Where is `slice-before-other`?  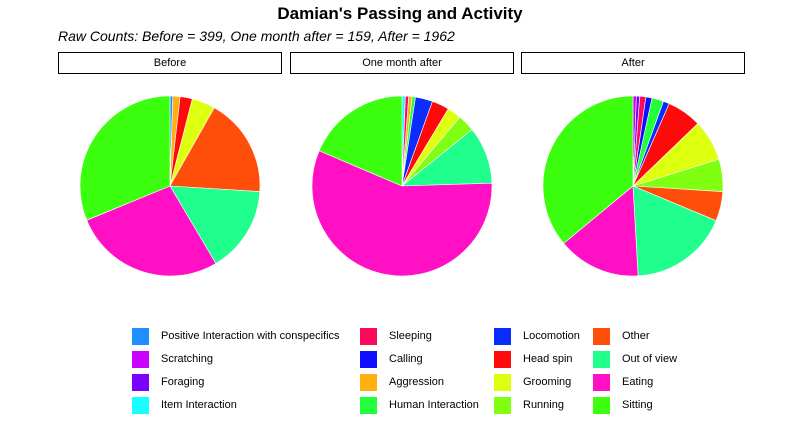 slice-before-other is located at coordinates (215, 149).